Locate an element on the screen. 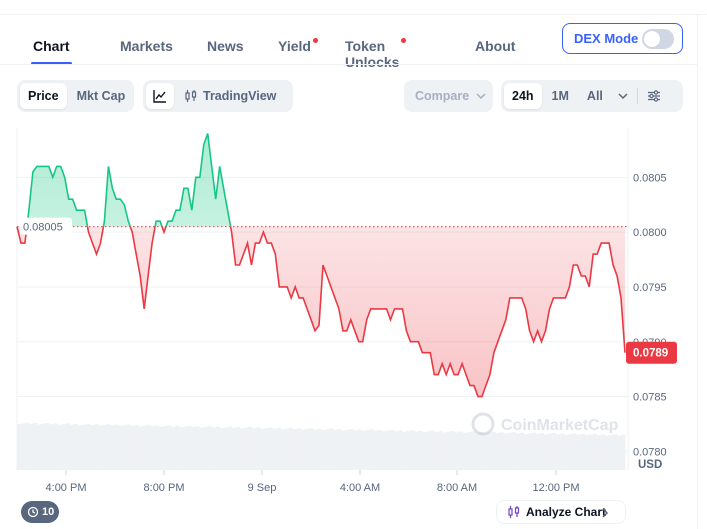 This screenshot has height=529, width=707. x-tick-label: 4:00 AM is located at coordinates (360, 488).